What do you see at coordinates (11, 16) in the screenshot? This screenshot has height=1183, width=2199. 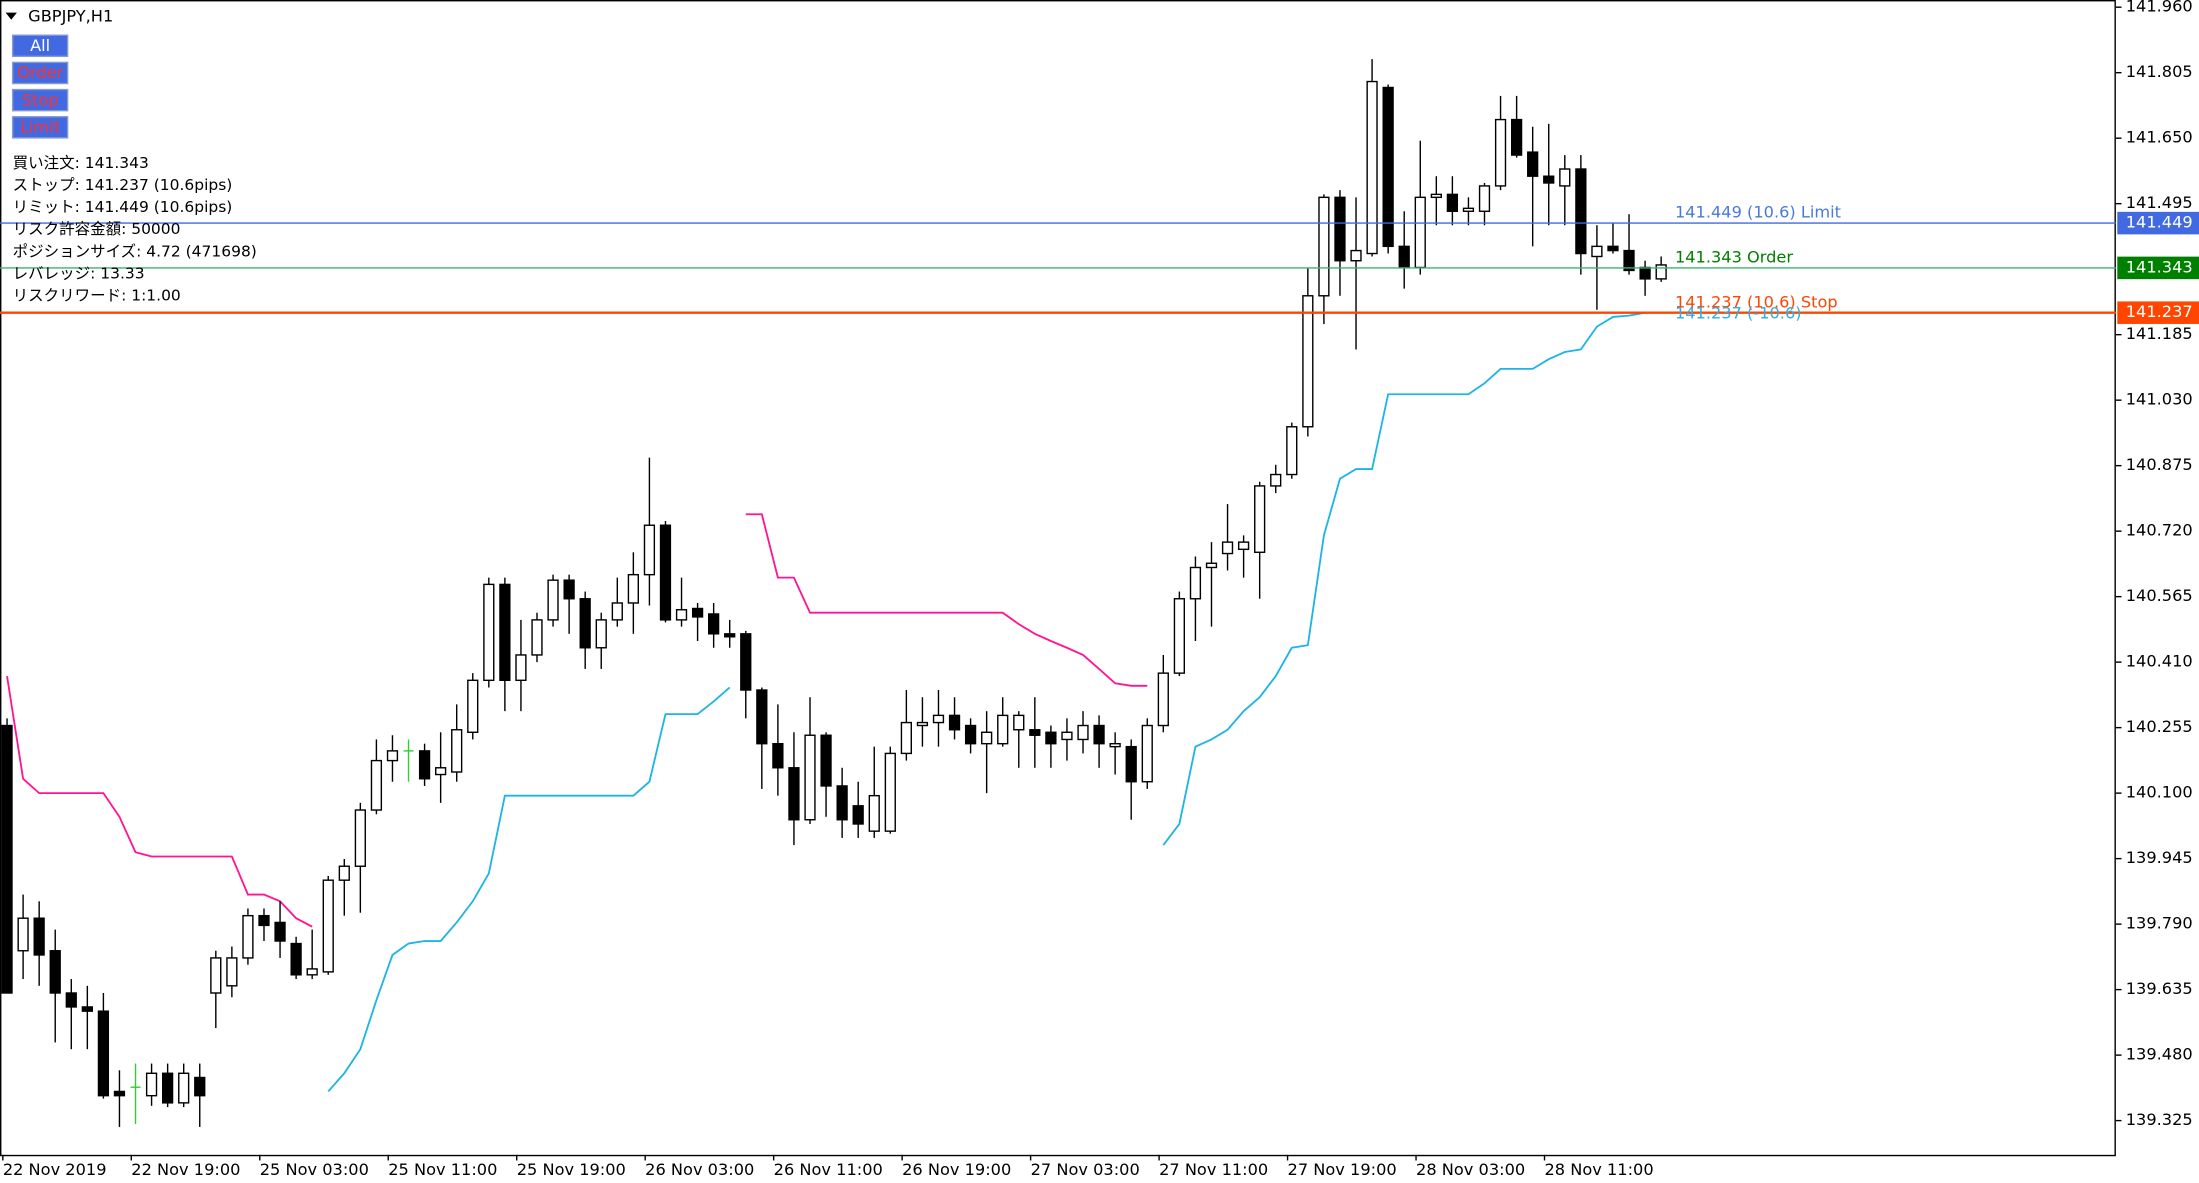 I see `symbol-menu-arrow` at bounding box center [11, 16].